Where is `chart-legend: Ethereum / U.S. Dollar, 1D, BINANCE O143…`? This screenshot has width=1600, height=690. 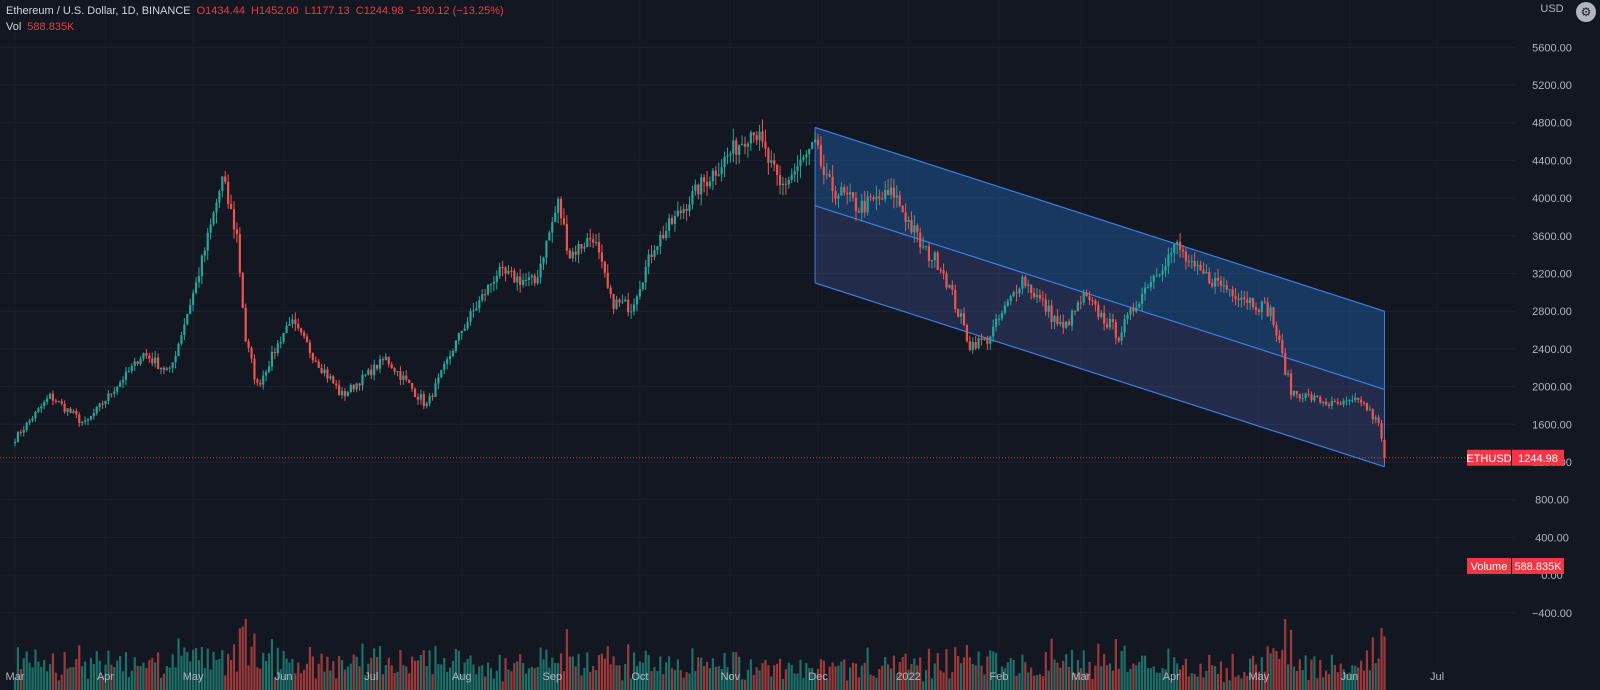
chart-legend: Ethereum / U.S. Dollar, 1D, BINANCE O143… is located at coordinates (255, 19).